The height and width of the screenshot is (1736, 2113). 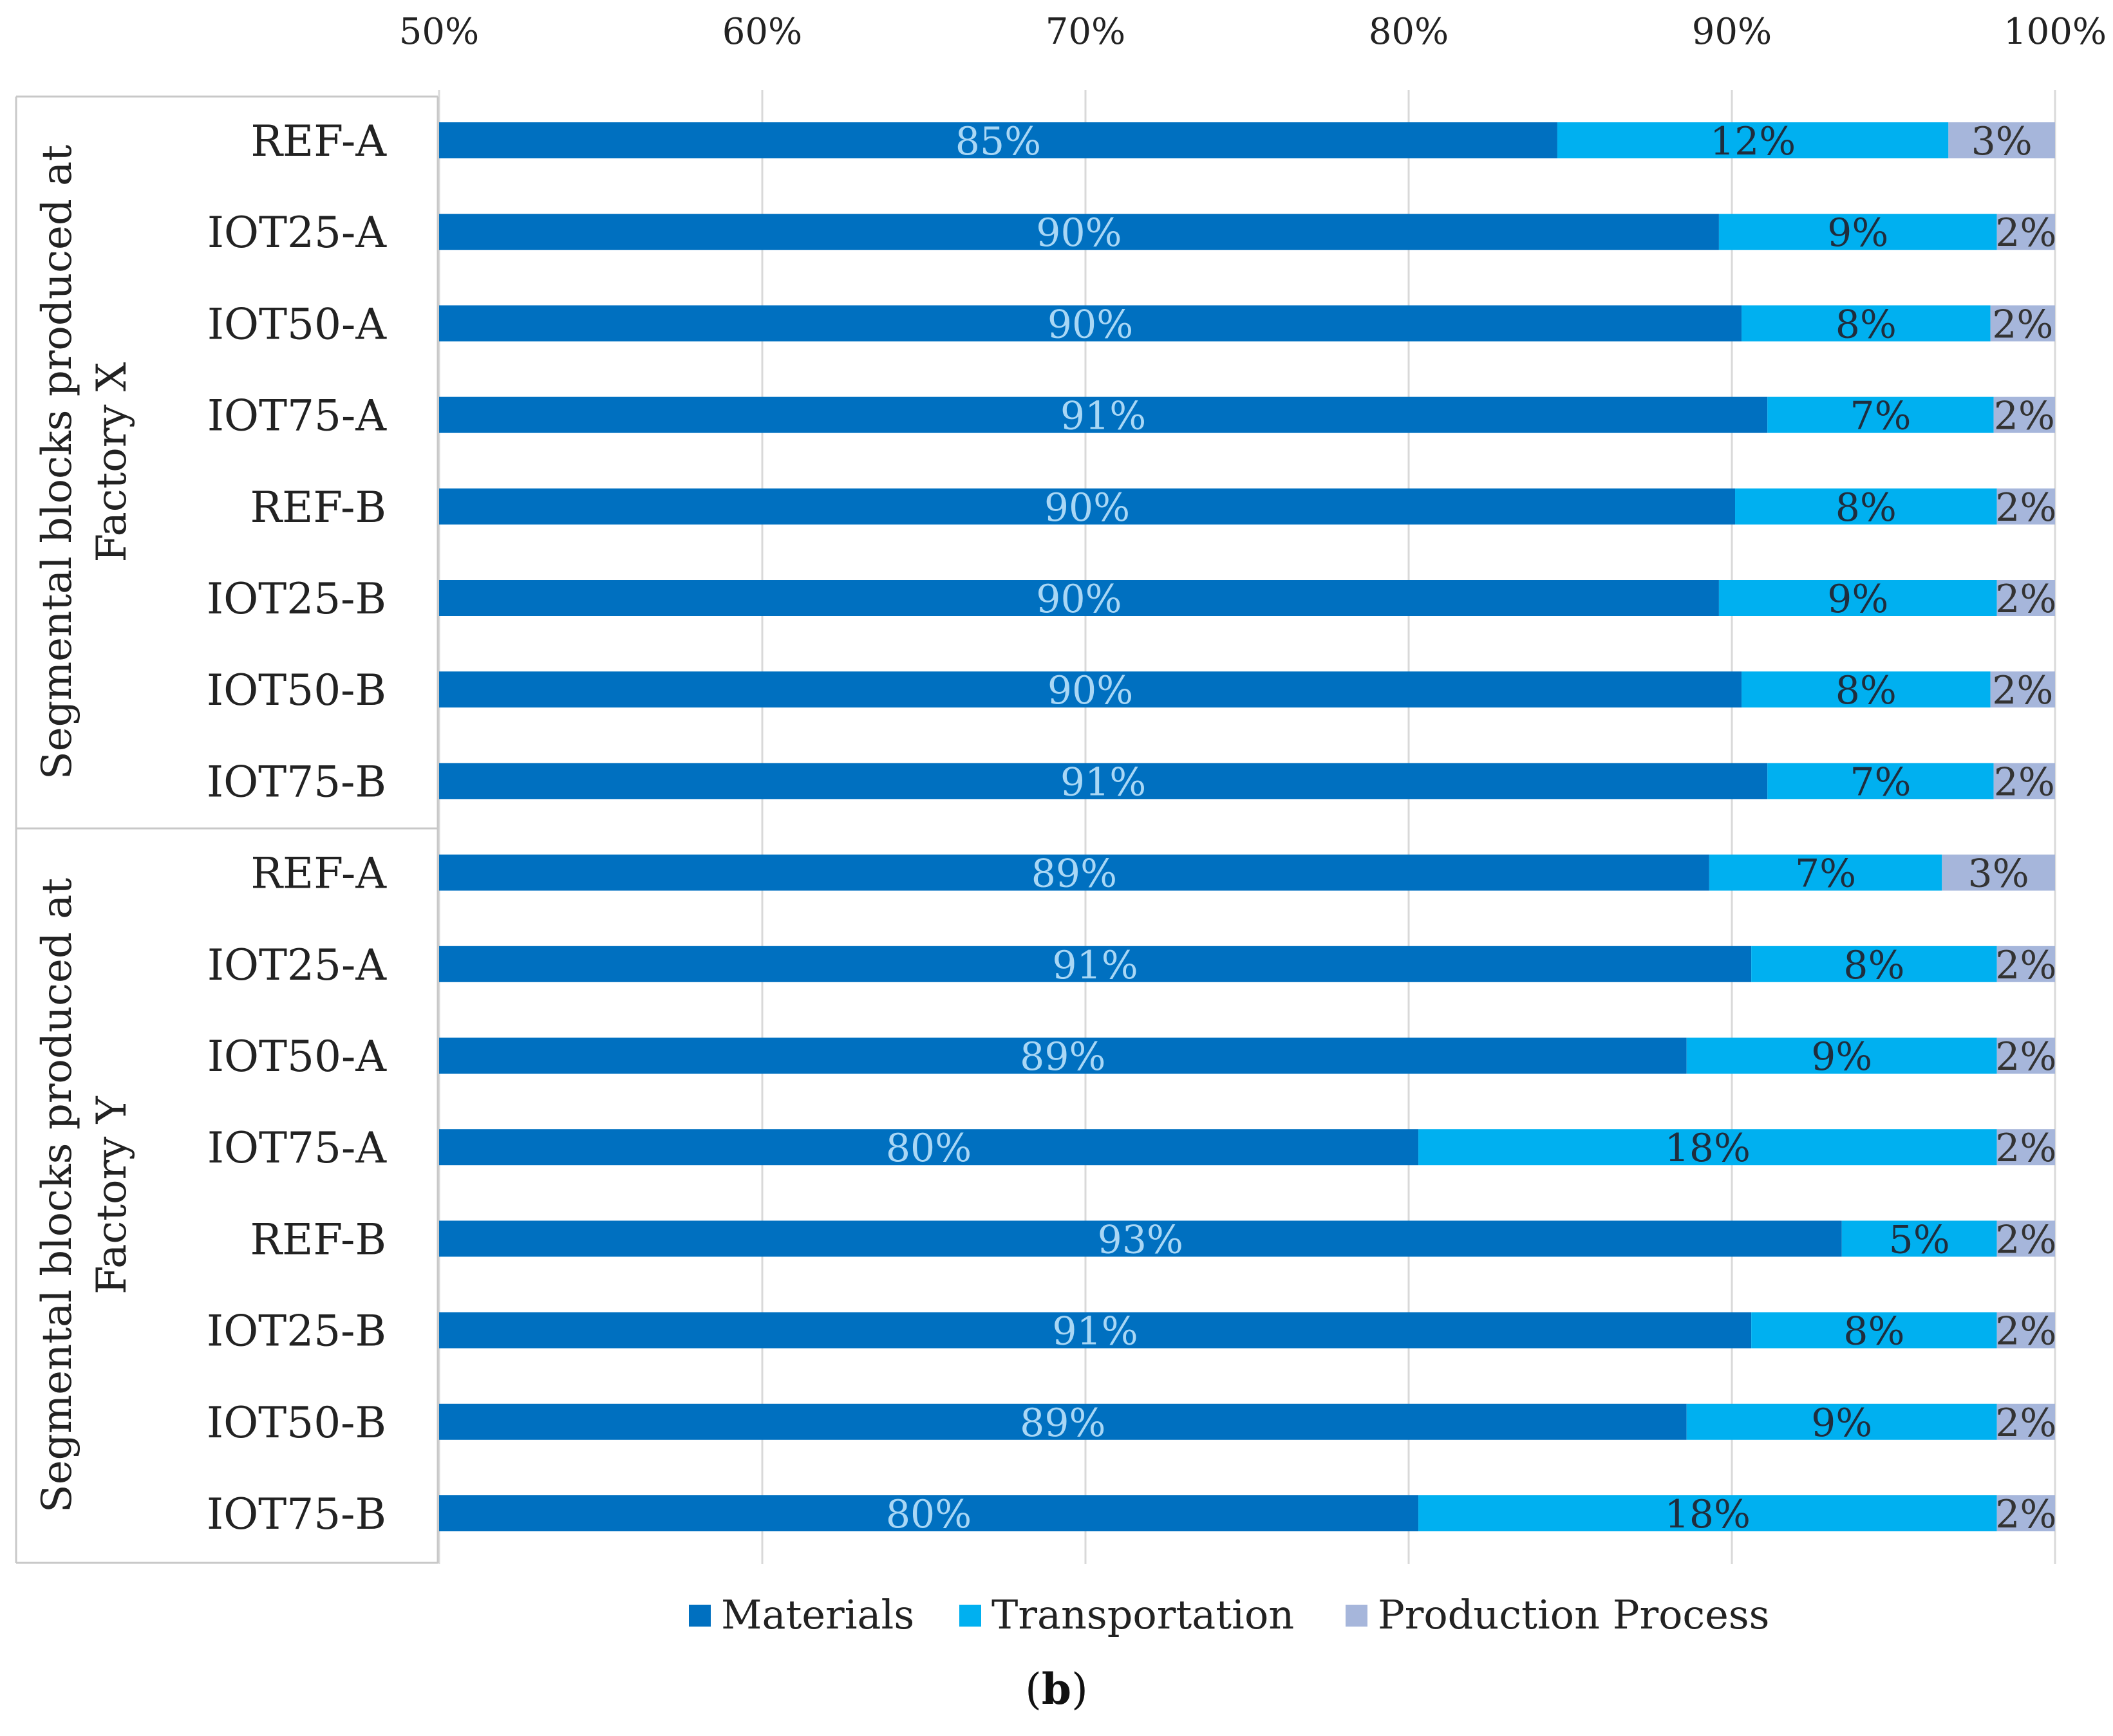 What do you see at coordinates (700, 1616) in the screenshot?
I see `legend-swatch-materials` at bounding box center [700, 1616].